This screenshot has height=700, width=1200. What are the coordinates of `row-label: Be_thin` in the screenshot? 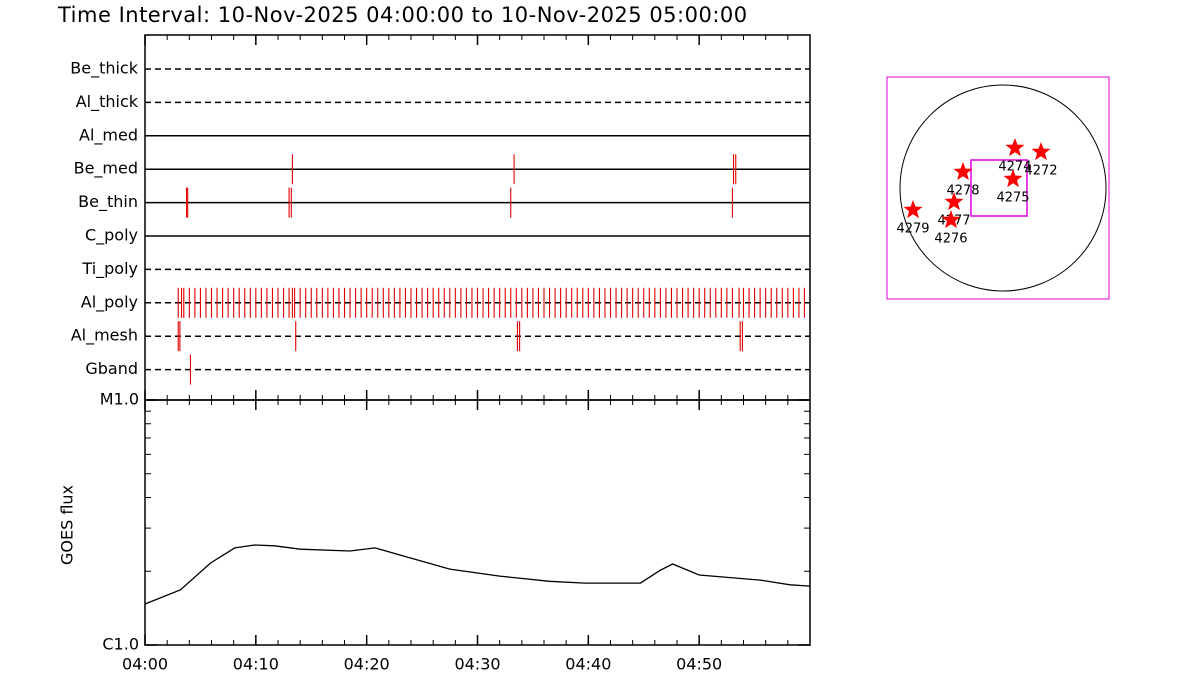 It's located at (108, 202).